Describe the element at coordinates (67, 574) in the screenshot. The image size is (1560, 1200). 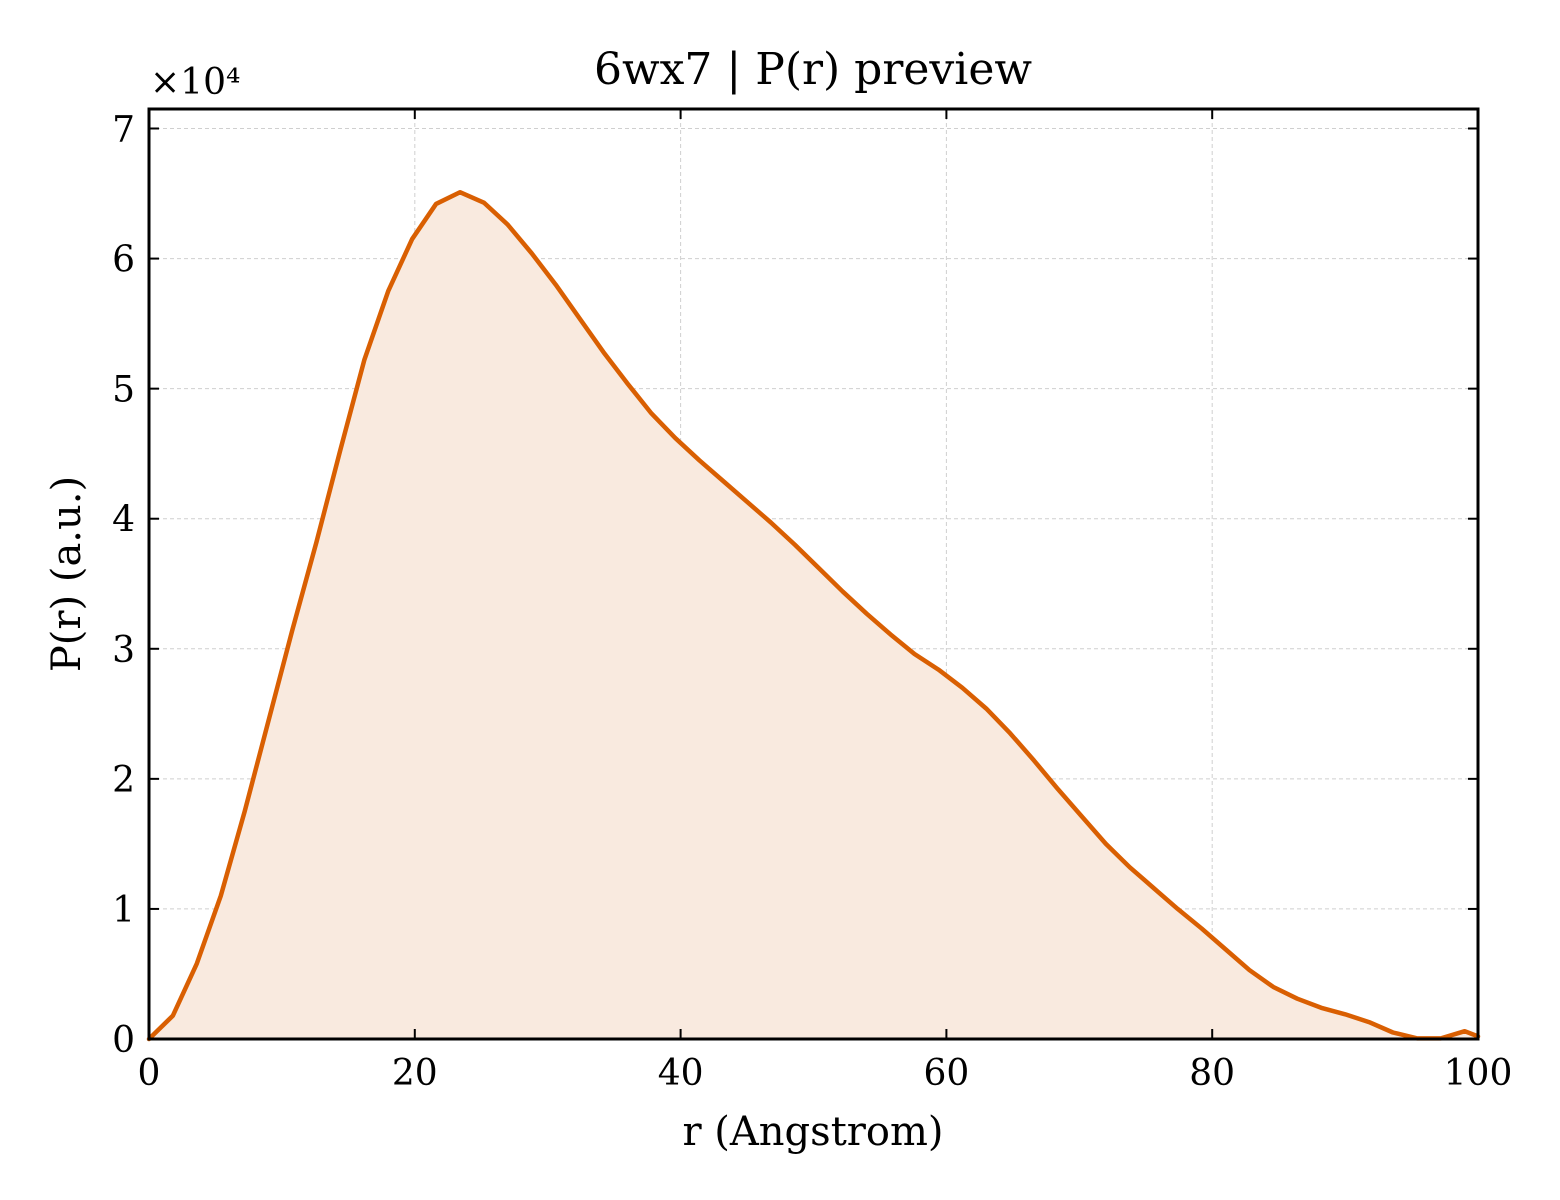
I see `y-axis-label: P(r) (a.u.)` at that location.